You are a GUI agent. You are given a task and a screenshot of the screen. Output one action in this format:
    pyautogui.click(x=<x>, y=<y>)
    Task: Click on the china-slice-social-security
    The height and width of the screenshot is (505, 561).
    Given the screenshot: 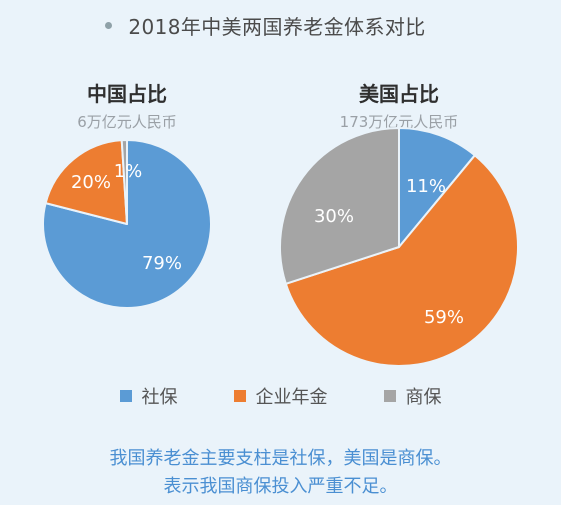 What is the action you would take?
    pyautogui.click(x=127, y=224)
    